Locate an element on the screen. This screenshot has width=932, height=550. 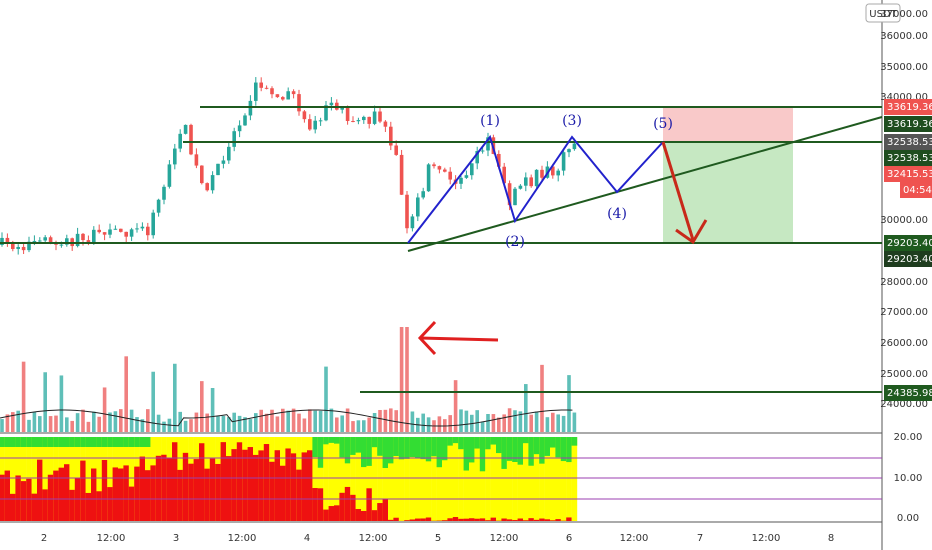
price-tag: 32415.53 is located at coordinates (909, 174).